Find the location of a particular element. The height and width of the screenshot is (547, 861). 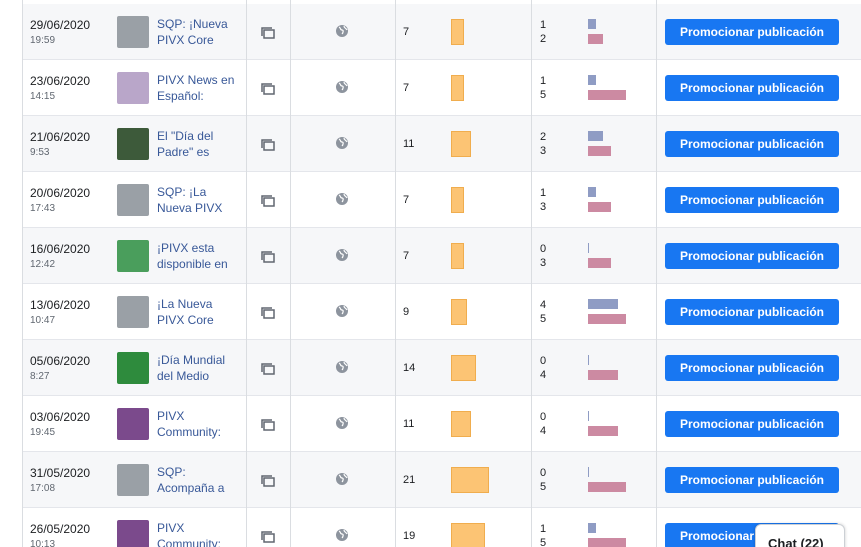

time: 19:59 is located at coordinates (43, 40).